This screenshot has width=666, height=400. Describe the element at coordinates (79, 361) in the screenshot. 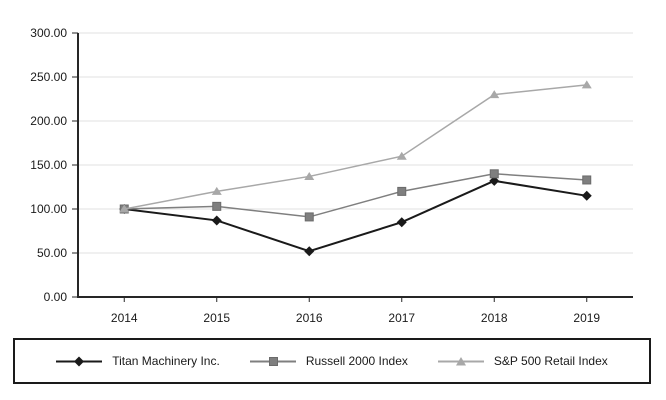

I see `diamond-marker-icon` at that location.